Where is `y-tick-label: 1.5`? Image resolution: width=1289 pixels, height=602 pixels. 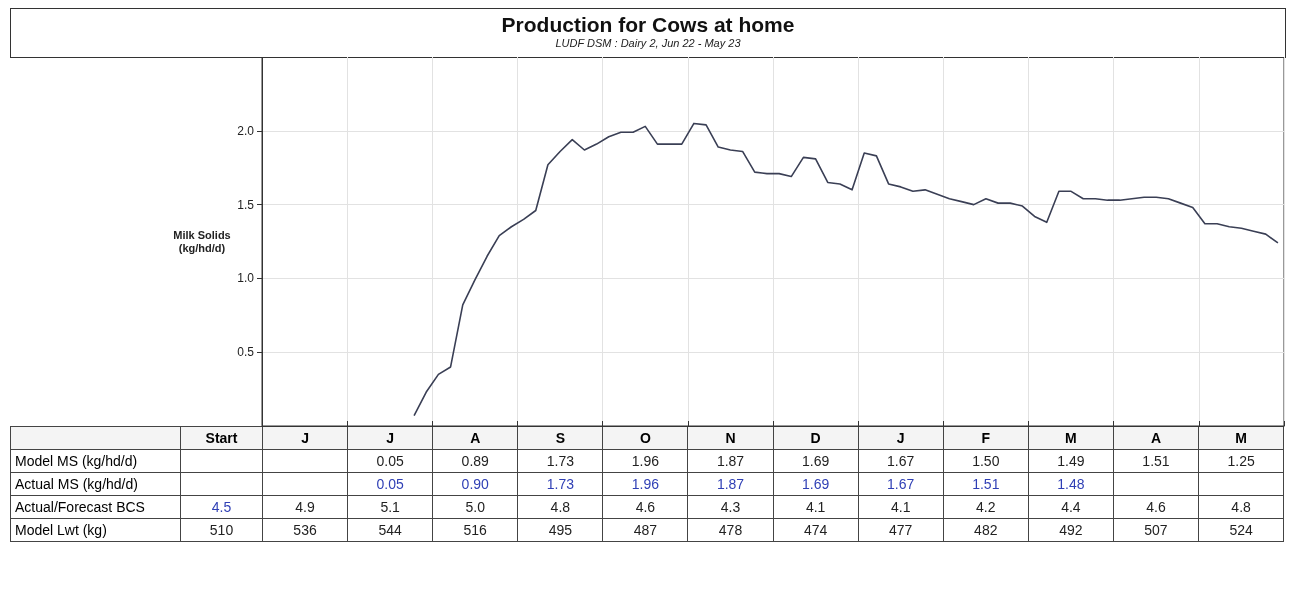 y-tick-label: 1.5 is located at coordinates (246, 204).